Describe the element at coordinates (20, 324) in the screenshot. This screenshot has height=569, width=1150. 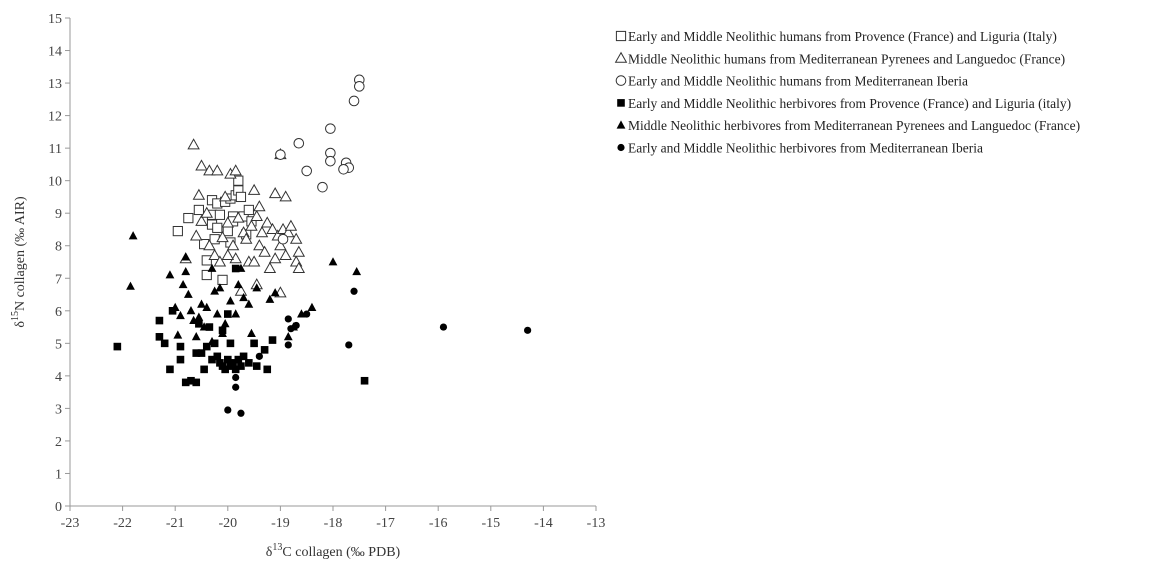
I see `y-axis-title-delta: δ` at that location.